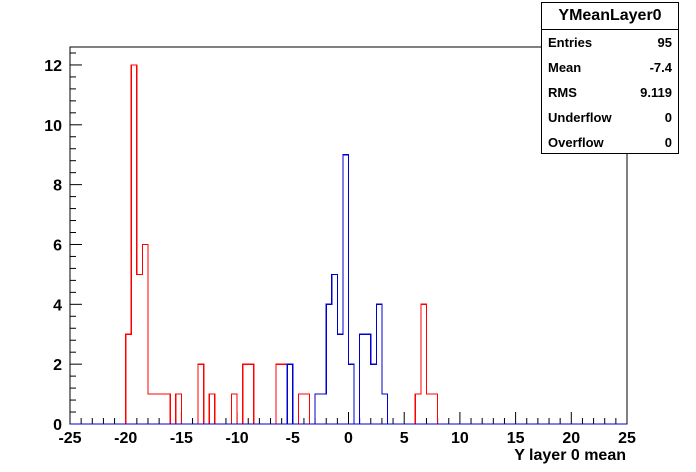 This screenshot has width=696, height=472. What do you see at coordinates (565, 67) in the screenshot?
I see `stats-label: Mean` at bounding box center [565, 67].